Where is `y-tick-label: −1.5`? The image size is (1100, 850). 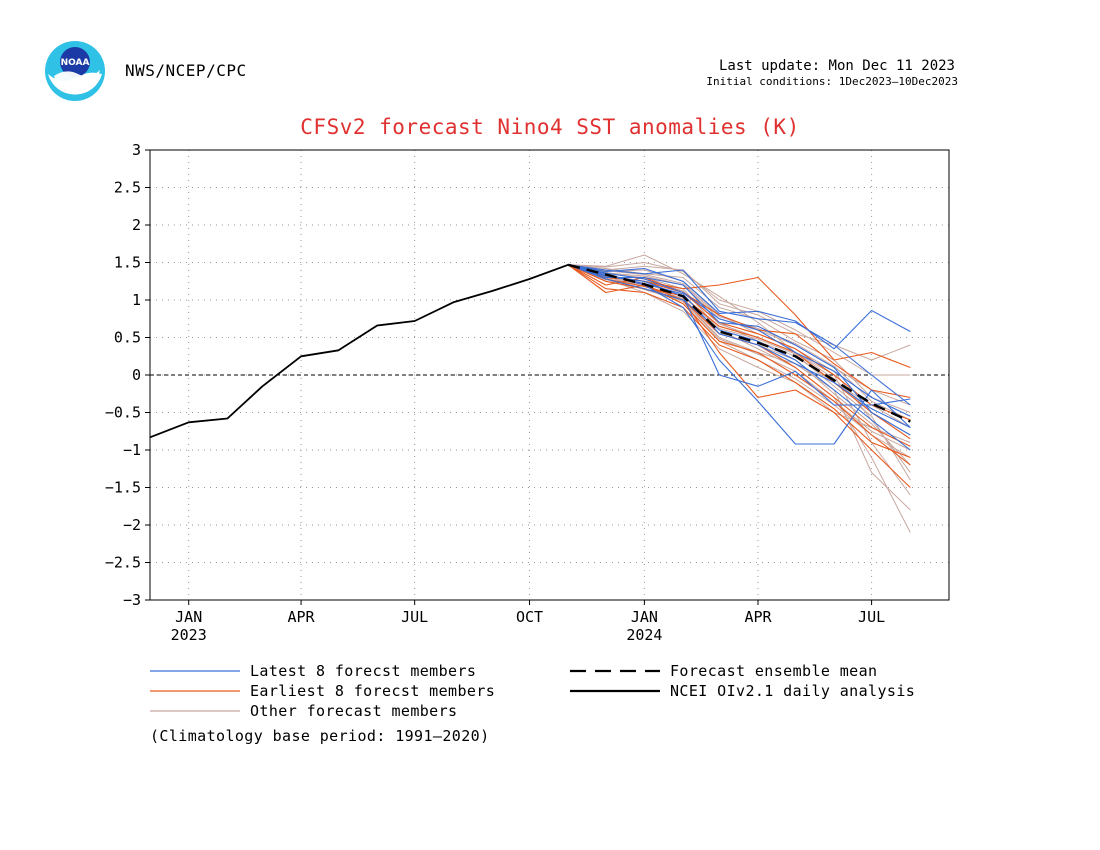 y-tick-label: −1.5 is located at coordinates (123, 488).